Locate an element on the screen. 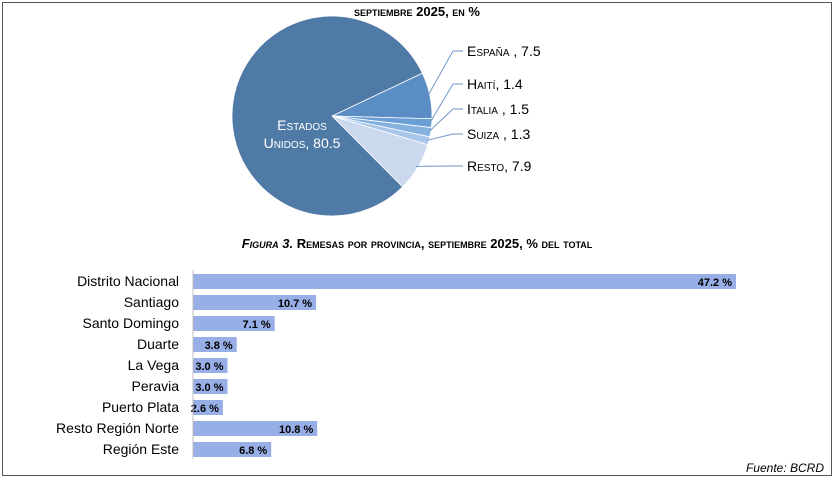 The image size is (834, 478). bar-category-label: La Vega is located at coordinates (154, 365).